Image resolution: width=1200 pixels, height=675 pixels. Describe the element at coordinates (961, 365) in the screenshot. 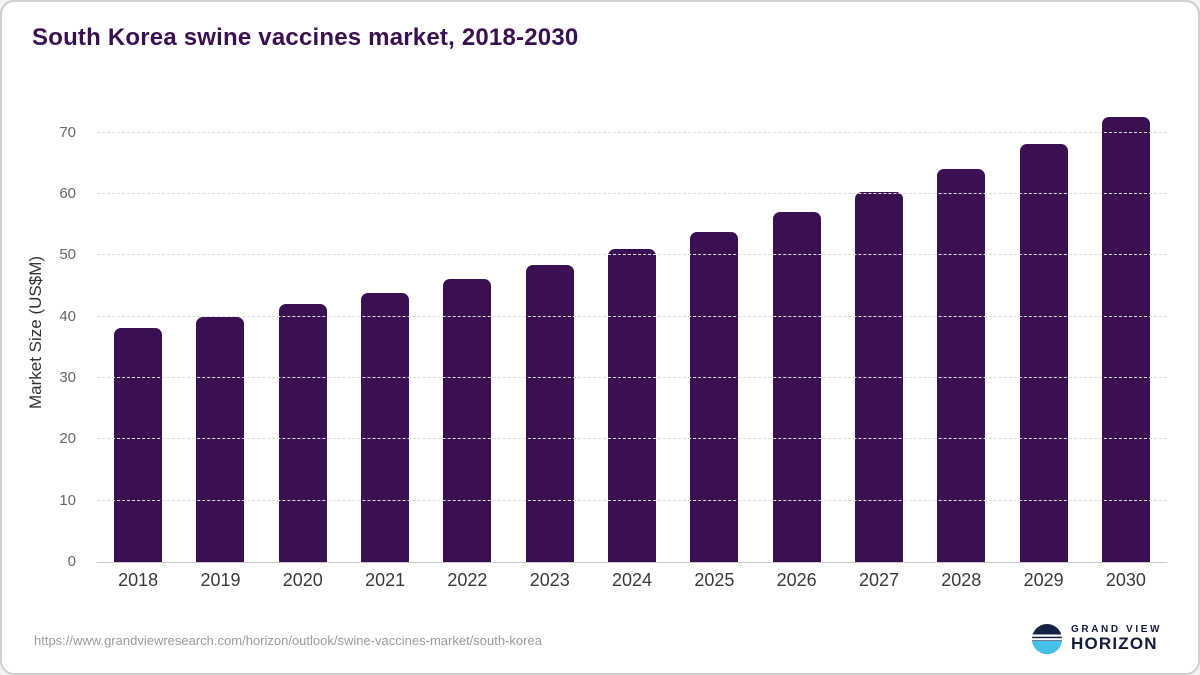

I see `bar-2028` at that location.